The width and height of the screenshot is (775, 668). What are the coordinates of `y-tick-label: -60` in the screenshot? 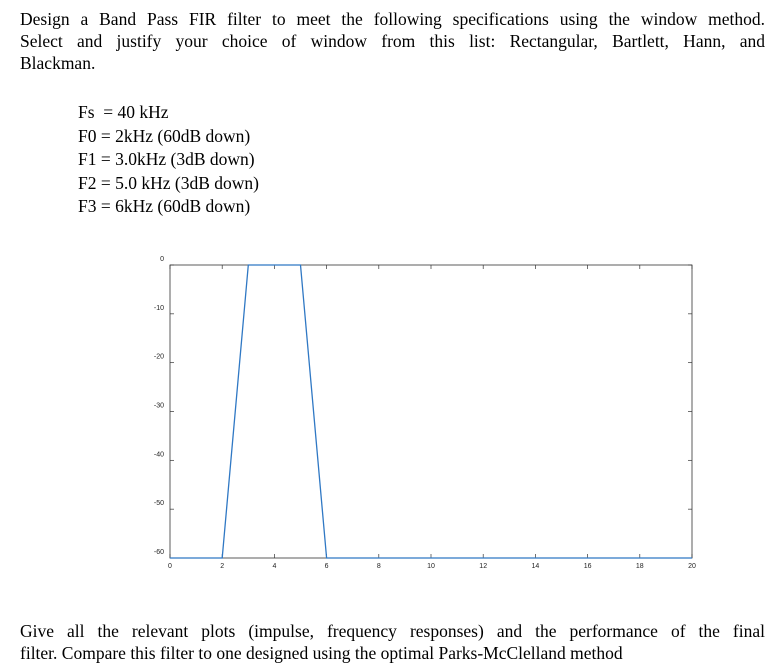 It's located at (159, 552).